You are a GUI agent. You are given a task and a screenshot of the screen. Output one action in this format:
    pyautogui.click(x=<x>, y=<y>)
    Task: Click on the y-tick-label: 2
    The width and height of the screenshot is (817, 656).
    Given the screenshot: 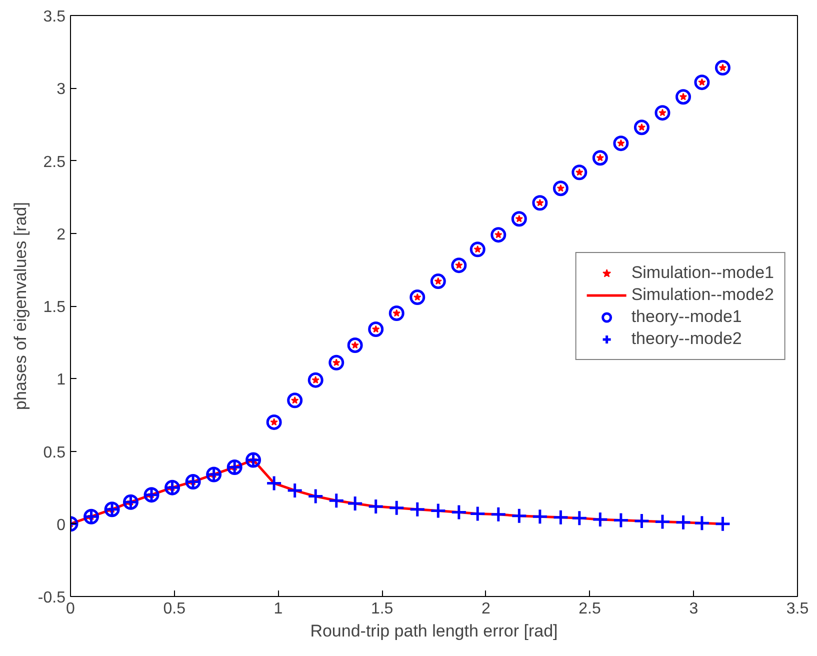 What is the action you would take?
    pyautogui.click(x=61, y=235)
    